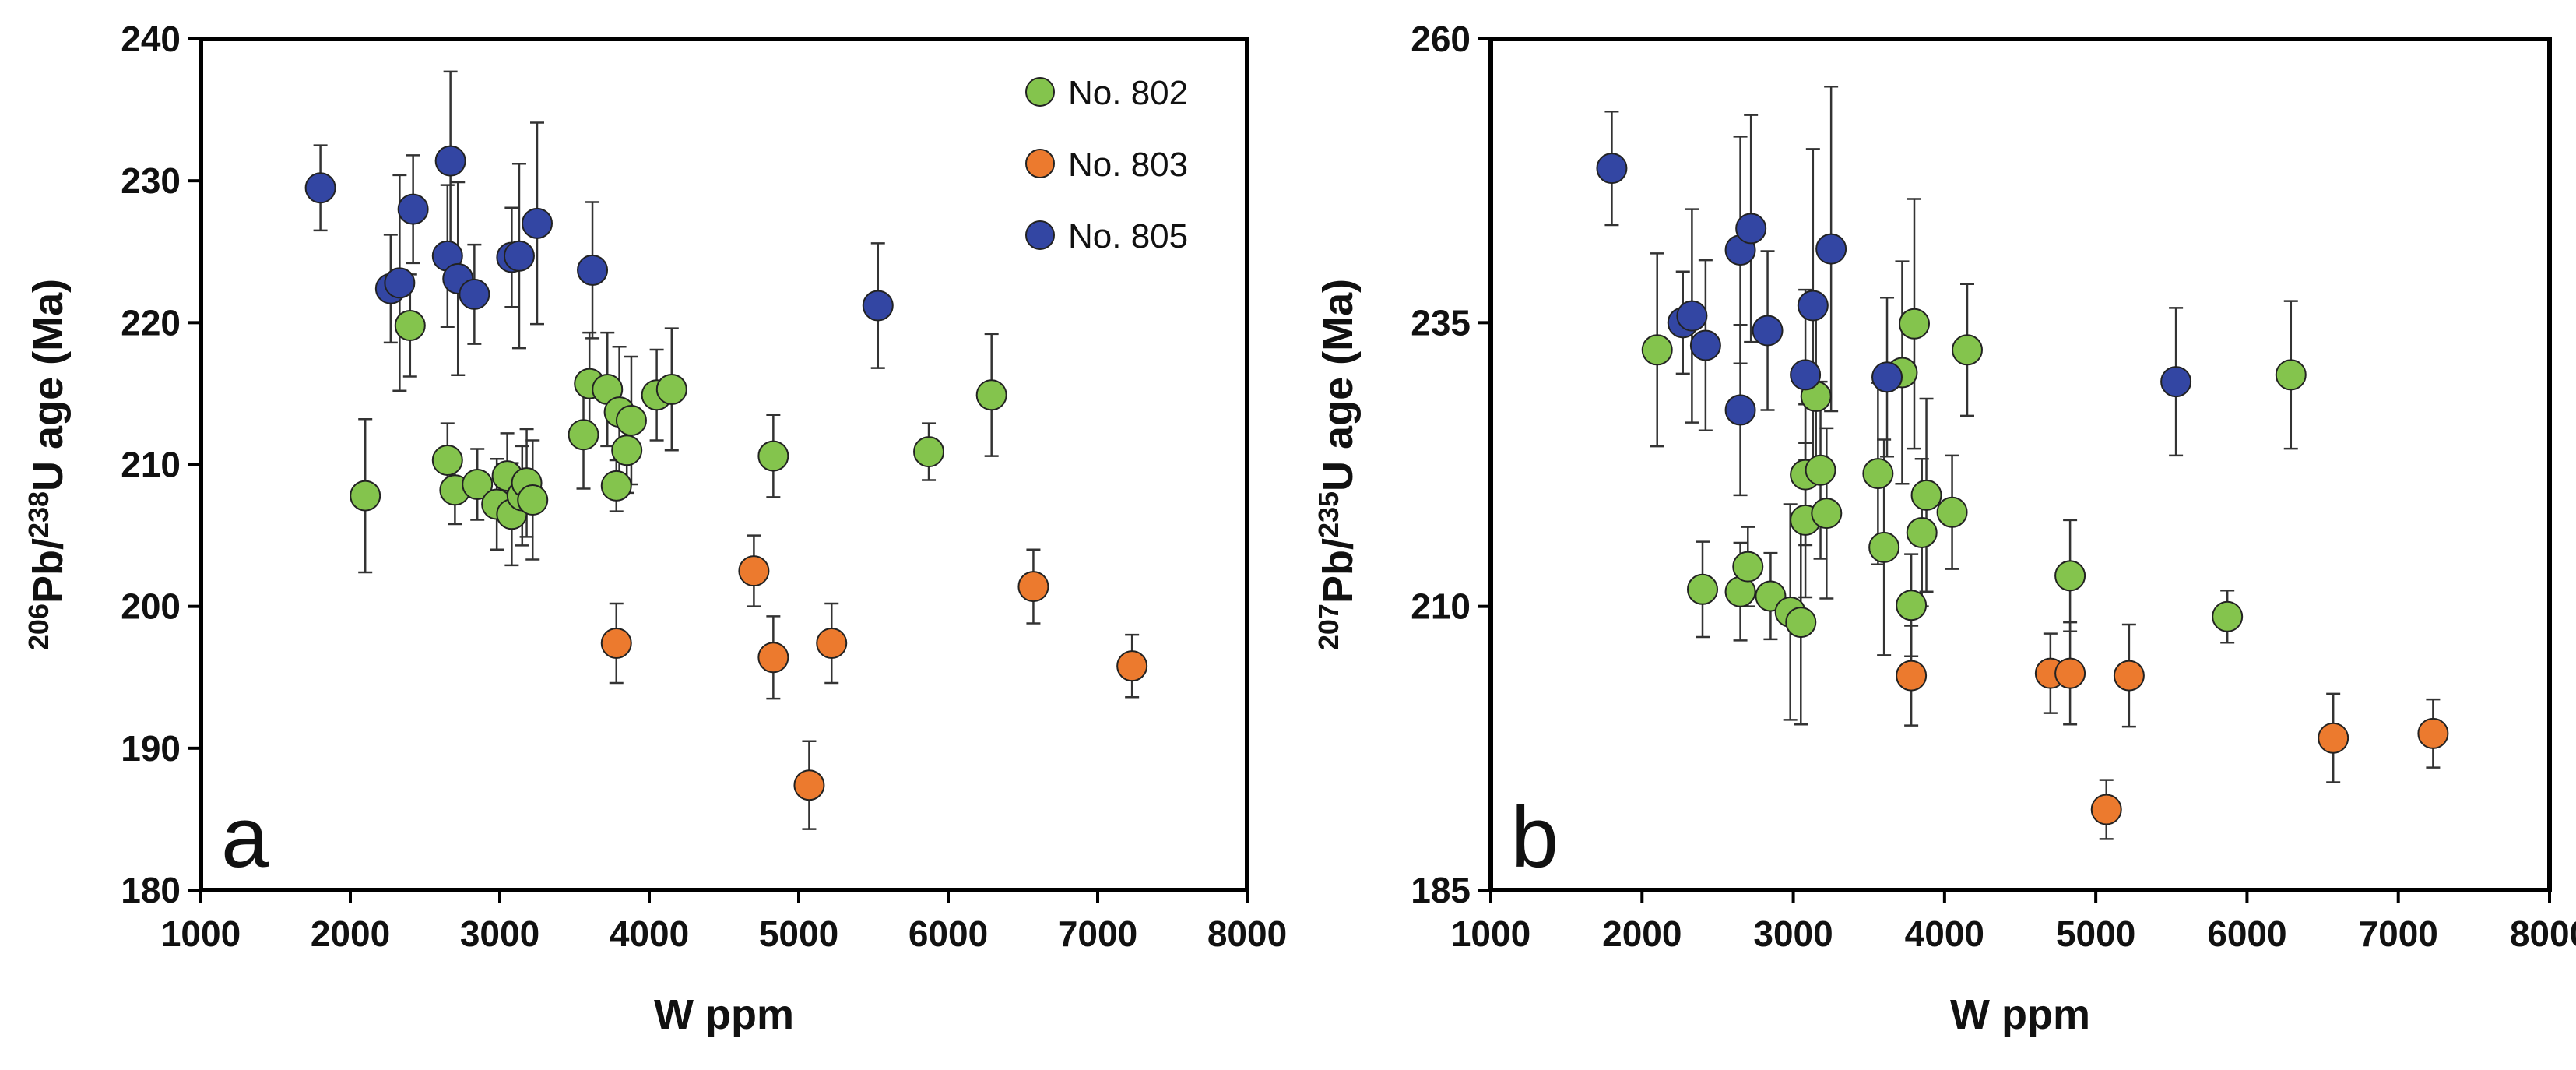 The image size is (2576, 1070). What do you see at coordinates (948, 933) in the screenshot?
I see `x-tick-label-a-6000: 6000` at bounding box center [948, 933].